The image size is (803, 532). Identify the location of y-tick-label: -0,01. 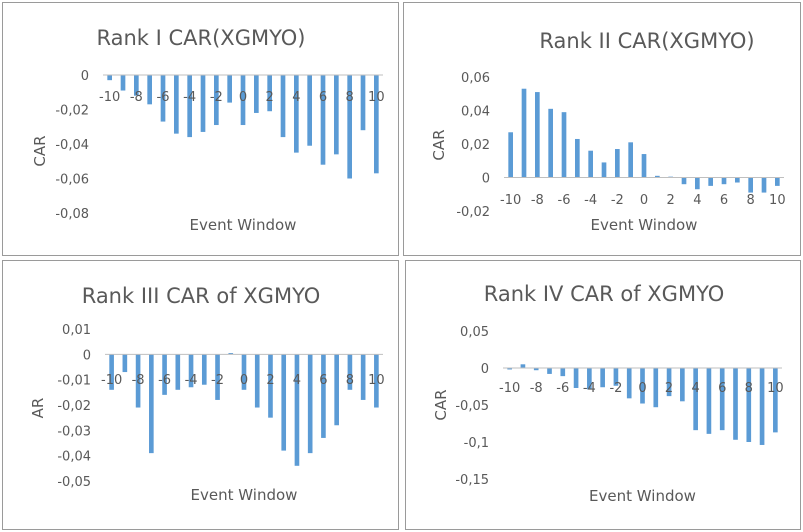
(74, 381).